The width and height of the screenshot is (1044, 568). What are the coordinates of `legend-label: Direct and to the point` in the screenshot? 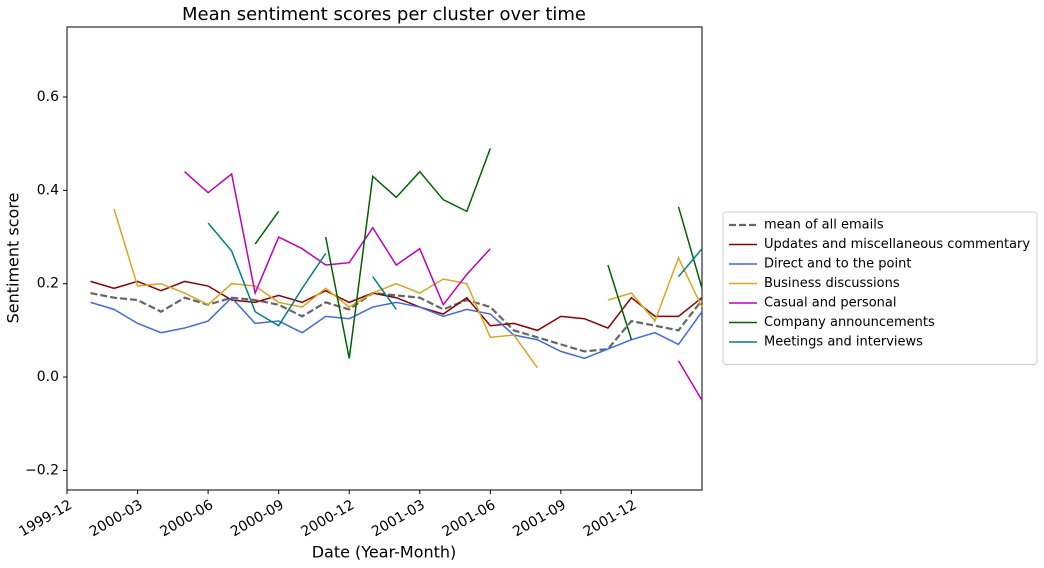 It's located at (837, 264).